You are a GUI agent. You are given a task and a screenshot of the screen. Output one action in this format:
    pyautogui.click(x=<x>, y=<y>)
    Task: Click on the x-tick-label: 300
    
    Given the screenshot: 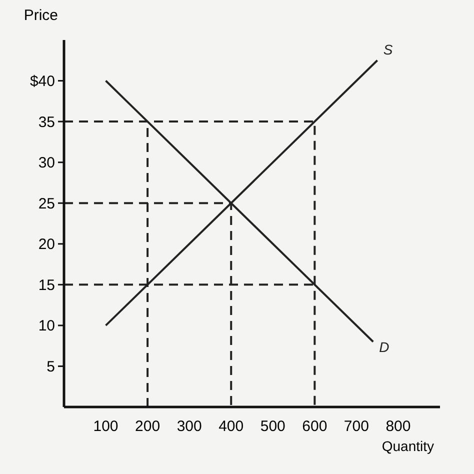 What is the action you would take?
    pyautogui.click(x=189, y=426)
    